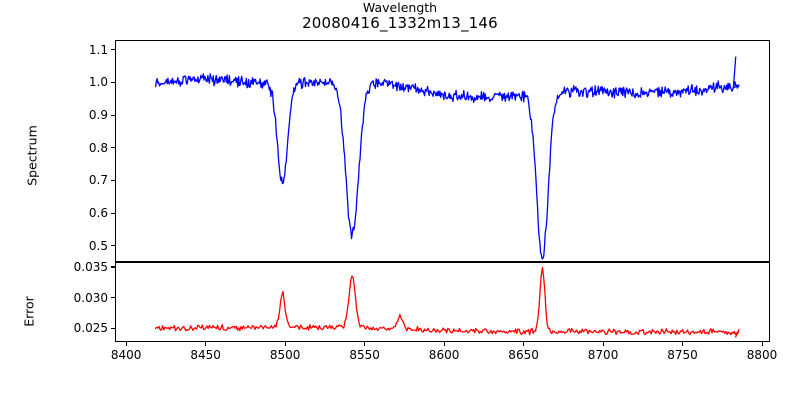 The image size is (800, 400). I want to click on ytick-label: 1.0, so click(98, 82).